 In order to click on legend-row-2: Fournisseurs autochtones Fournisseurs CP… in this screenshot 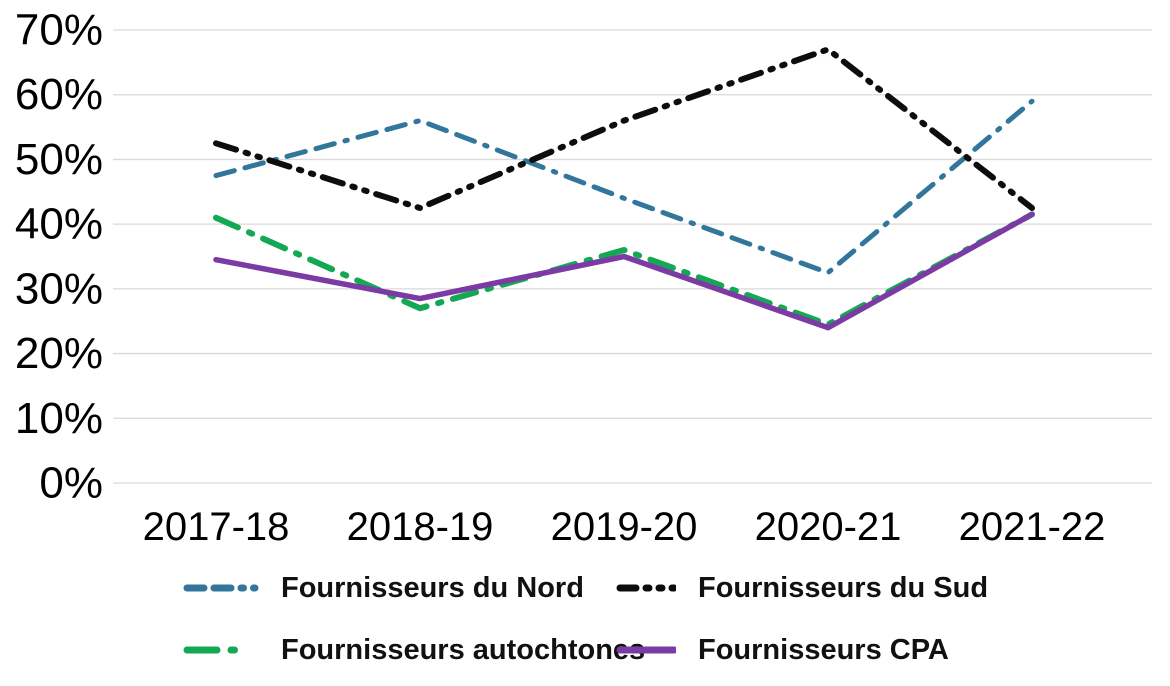, I will do `click(585, 650)`.